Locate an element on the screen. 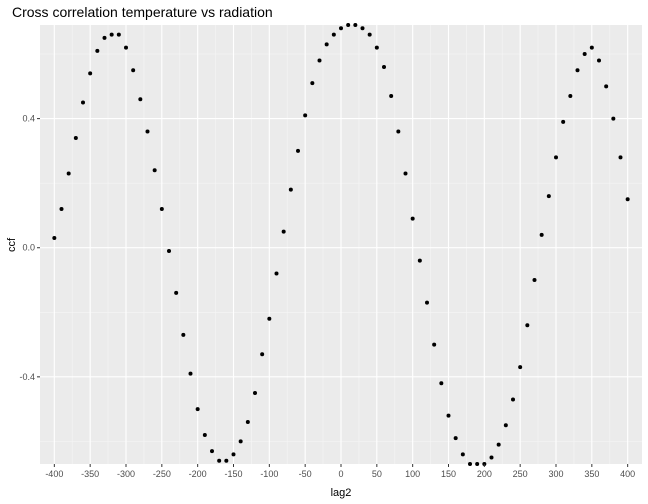 The image size is (648, 504). x-tick-label: -250 is located at coordinates (162, 474).